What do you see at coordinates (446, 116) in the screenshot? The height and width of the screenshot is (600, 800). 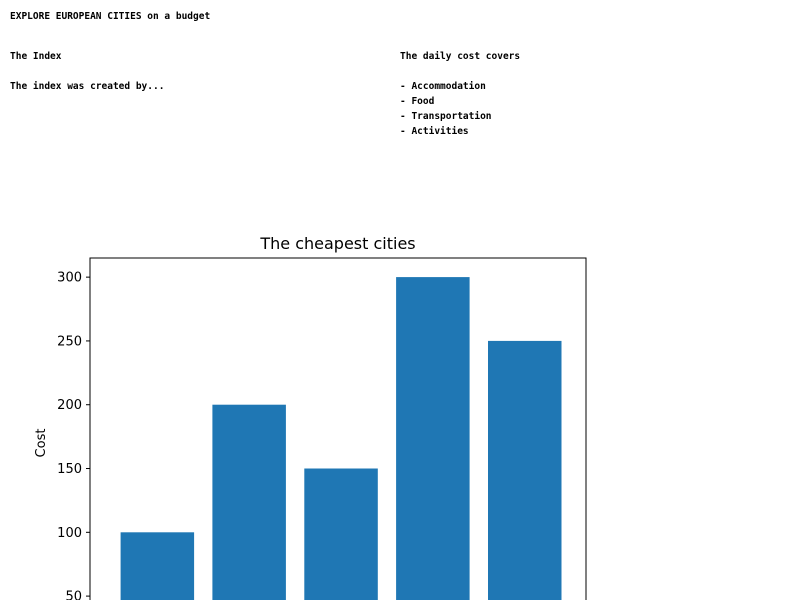 I see `cost-list-item: - Transportation` at bounding box center [446, 116].